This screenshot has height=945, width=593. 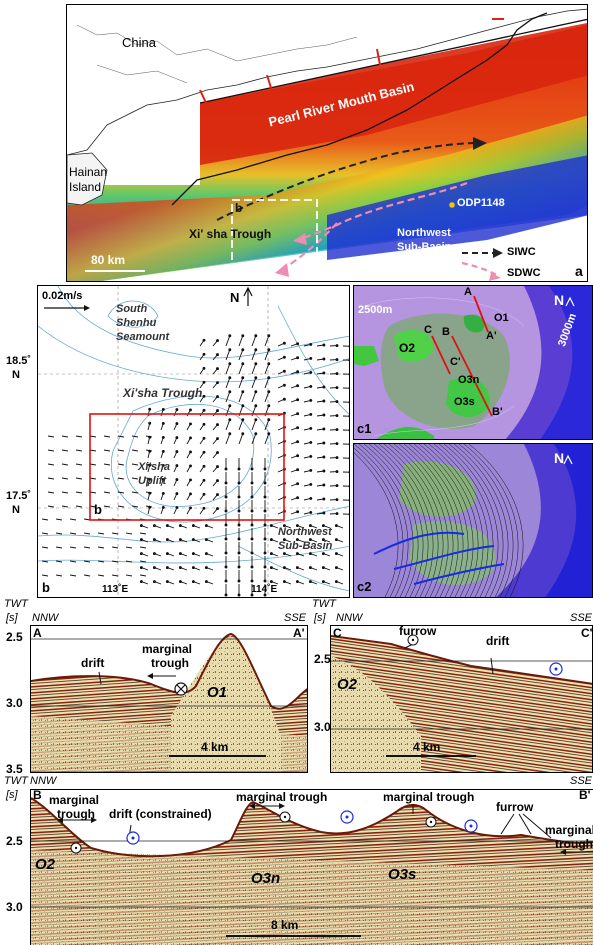 I want to click on c1-O2: O2, so click(x=407, y=348).